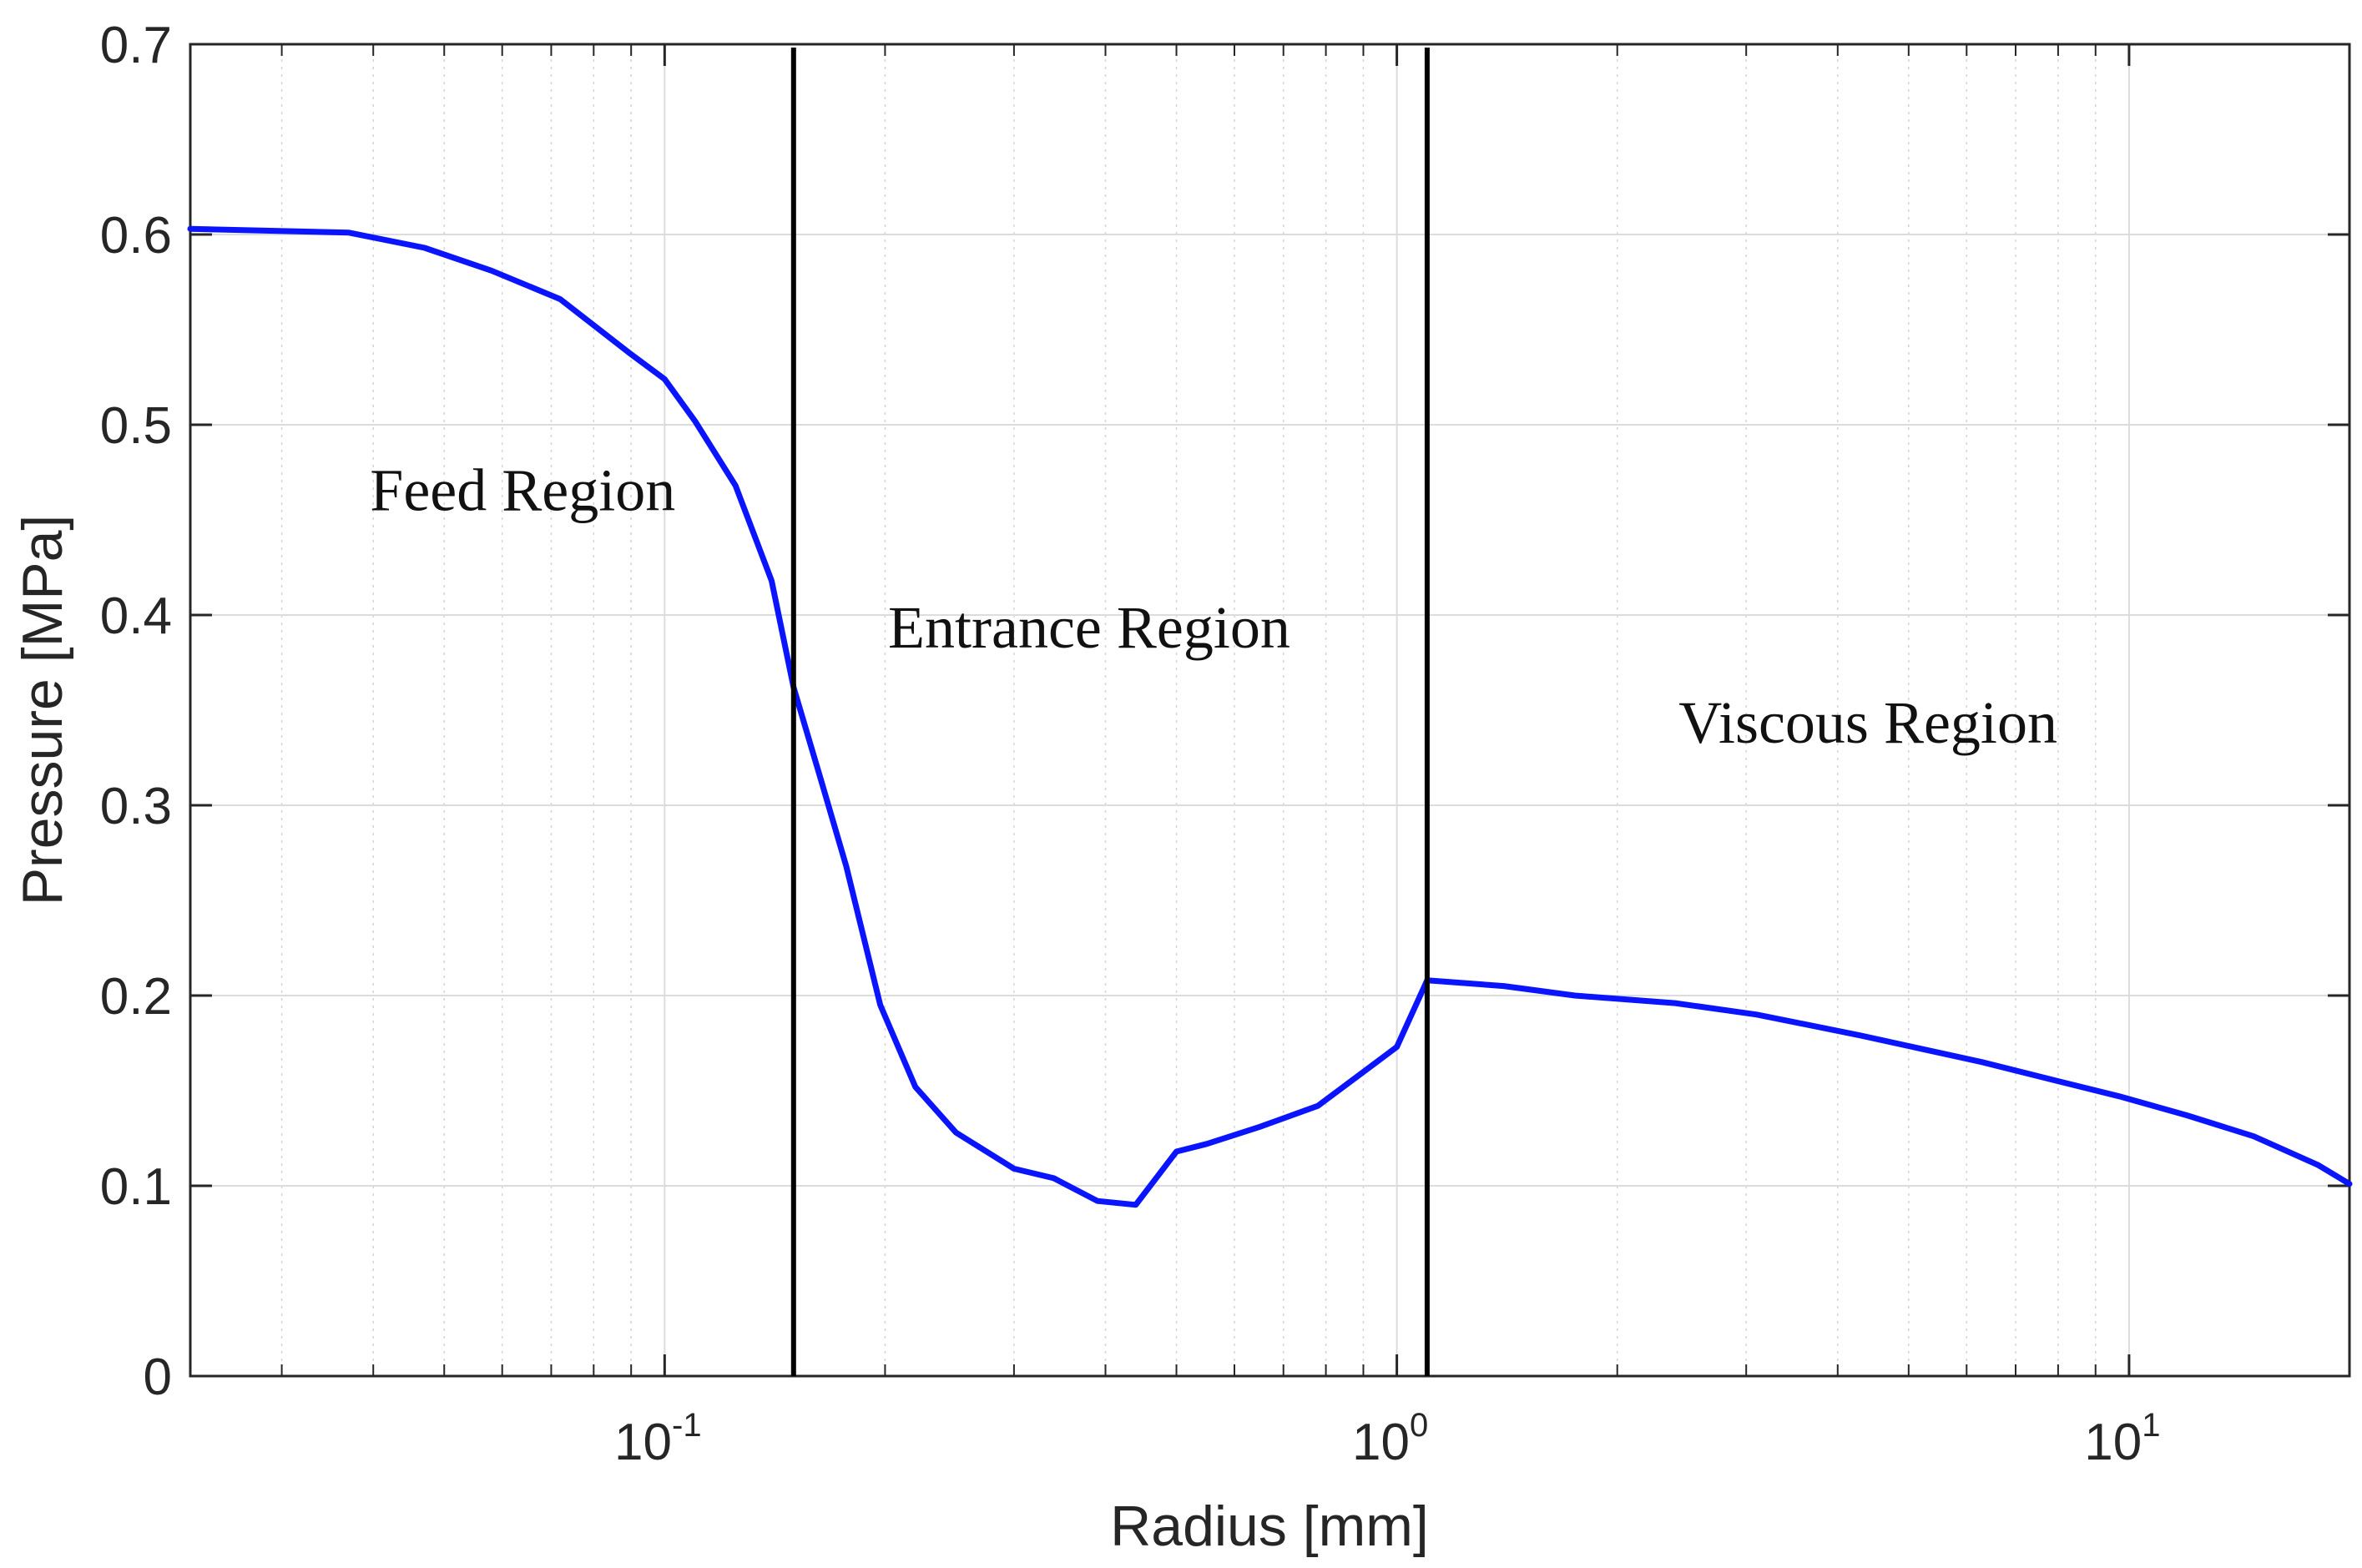  I want to click on x-tick-label: 10⁰, so click(1390, 1439).